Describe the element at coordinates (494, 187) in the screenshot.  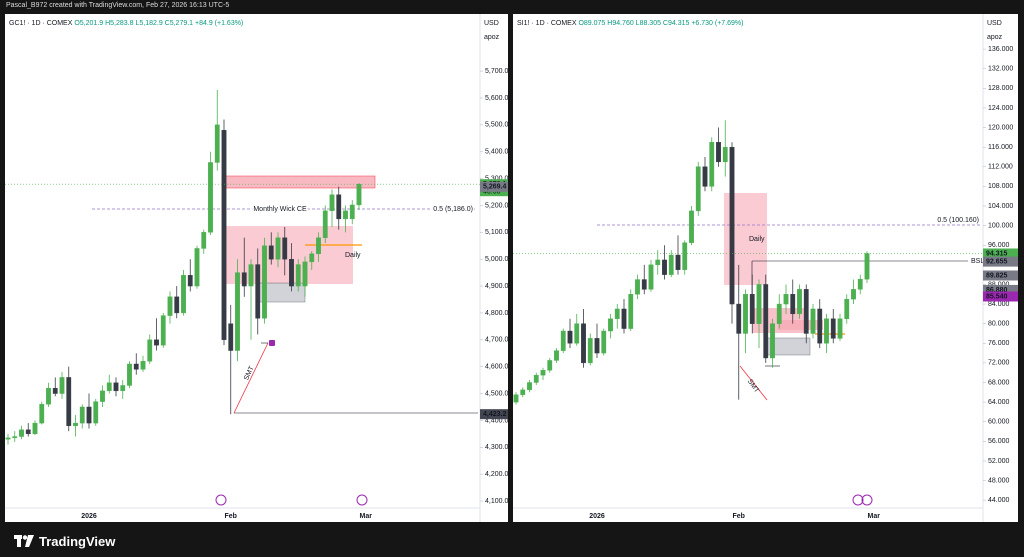
I see `price-label: 5,269.4` at that location.